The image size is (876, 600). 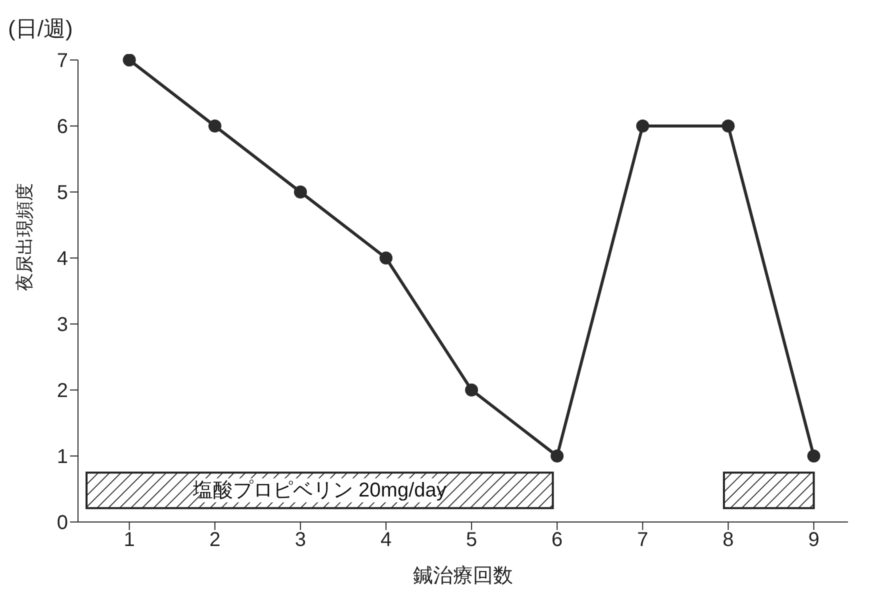 I want to click on y-tick-label: 7, so click(x=62, y=61).